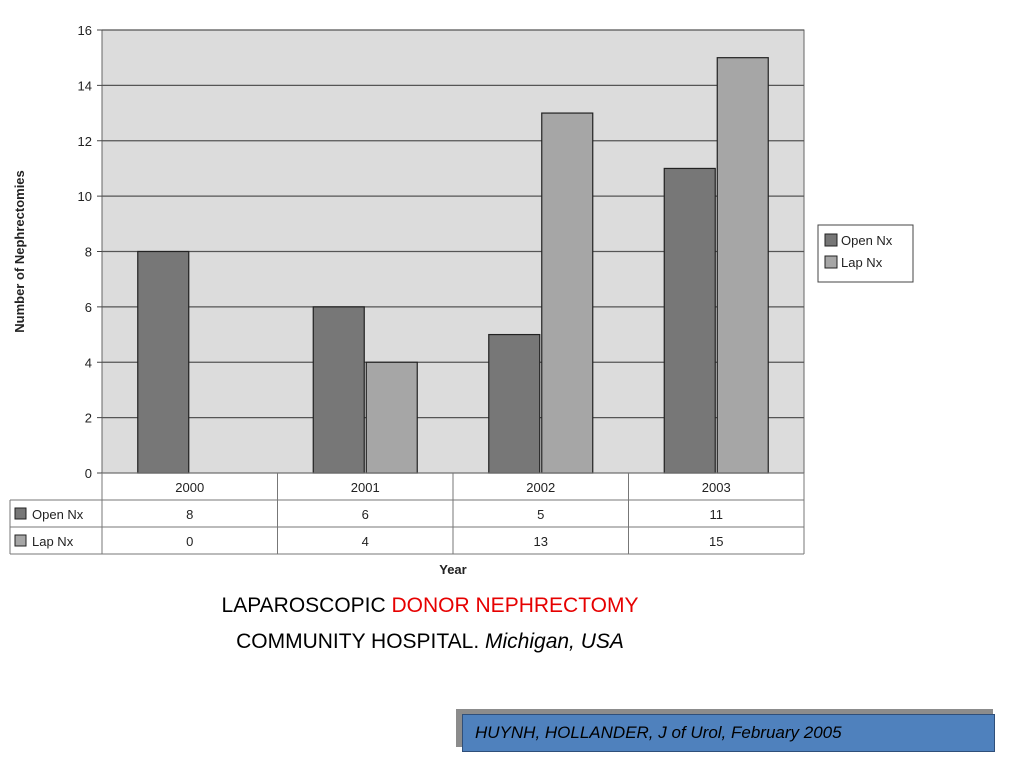 This screenshot has width=1024, height=768. Describe the element at coordinates (365, 541) in the screenshot. I see `data-label: 4` at that location.